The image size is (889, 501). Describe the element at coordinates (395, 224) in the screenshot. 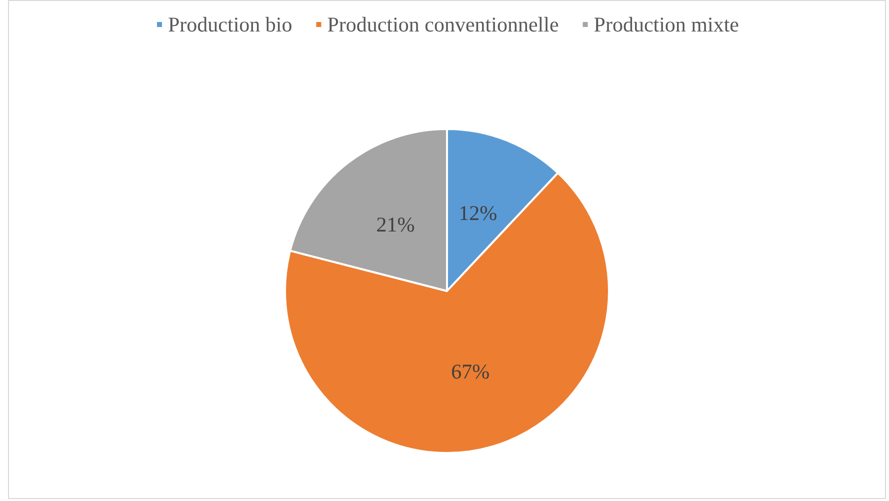

I see `data-label: 21%` at that location.